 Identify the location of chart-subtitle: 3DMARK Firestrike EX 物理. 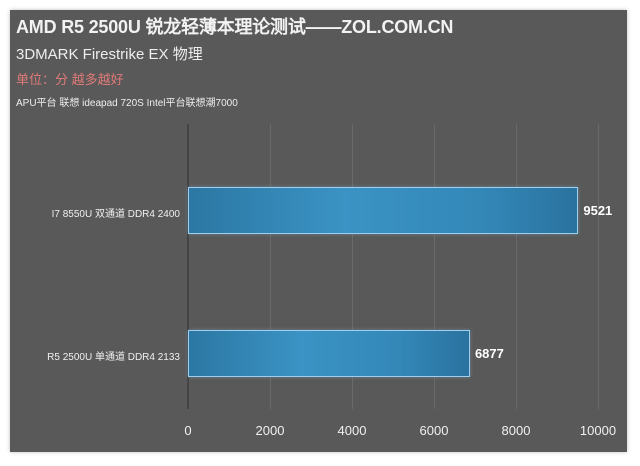
(109, 54).